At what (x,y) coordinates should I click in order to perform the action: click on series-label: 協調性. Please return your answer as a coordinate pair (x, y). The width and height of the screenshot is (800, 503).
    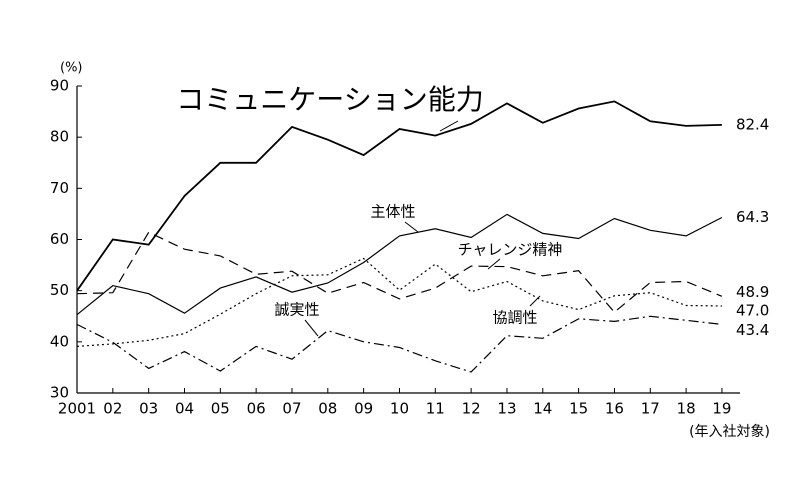
    Looking at the image, I should click on (514, 318).